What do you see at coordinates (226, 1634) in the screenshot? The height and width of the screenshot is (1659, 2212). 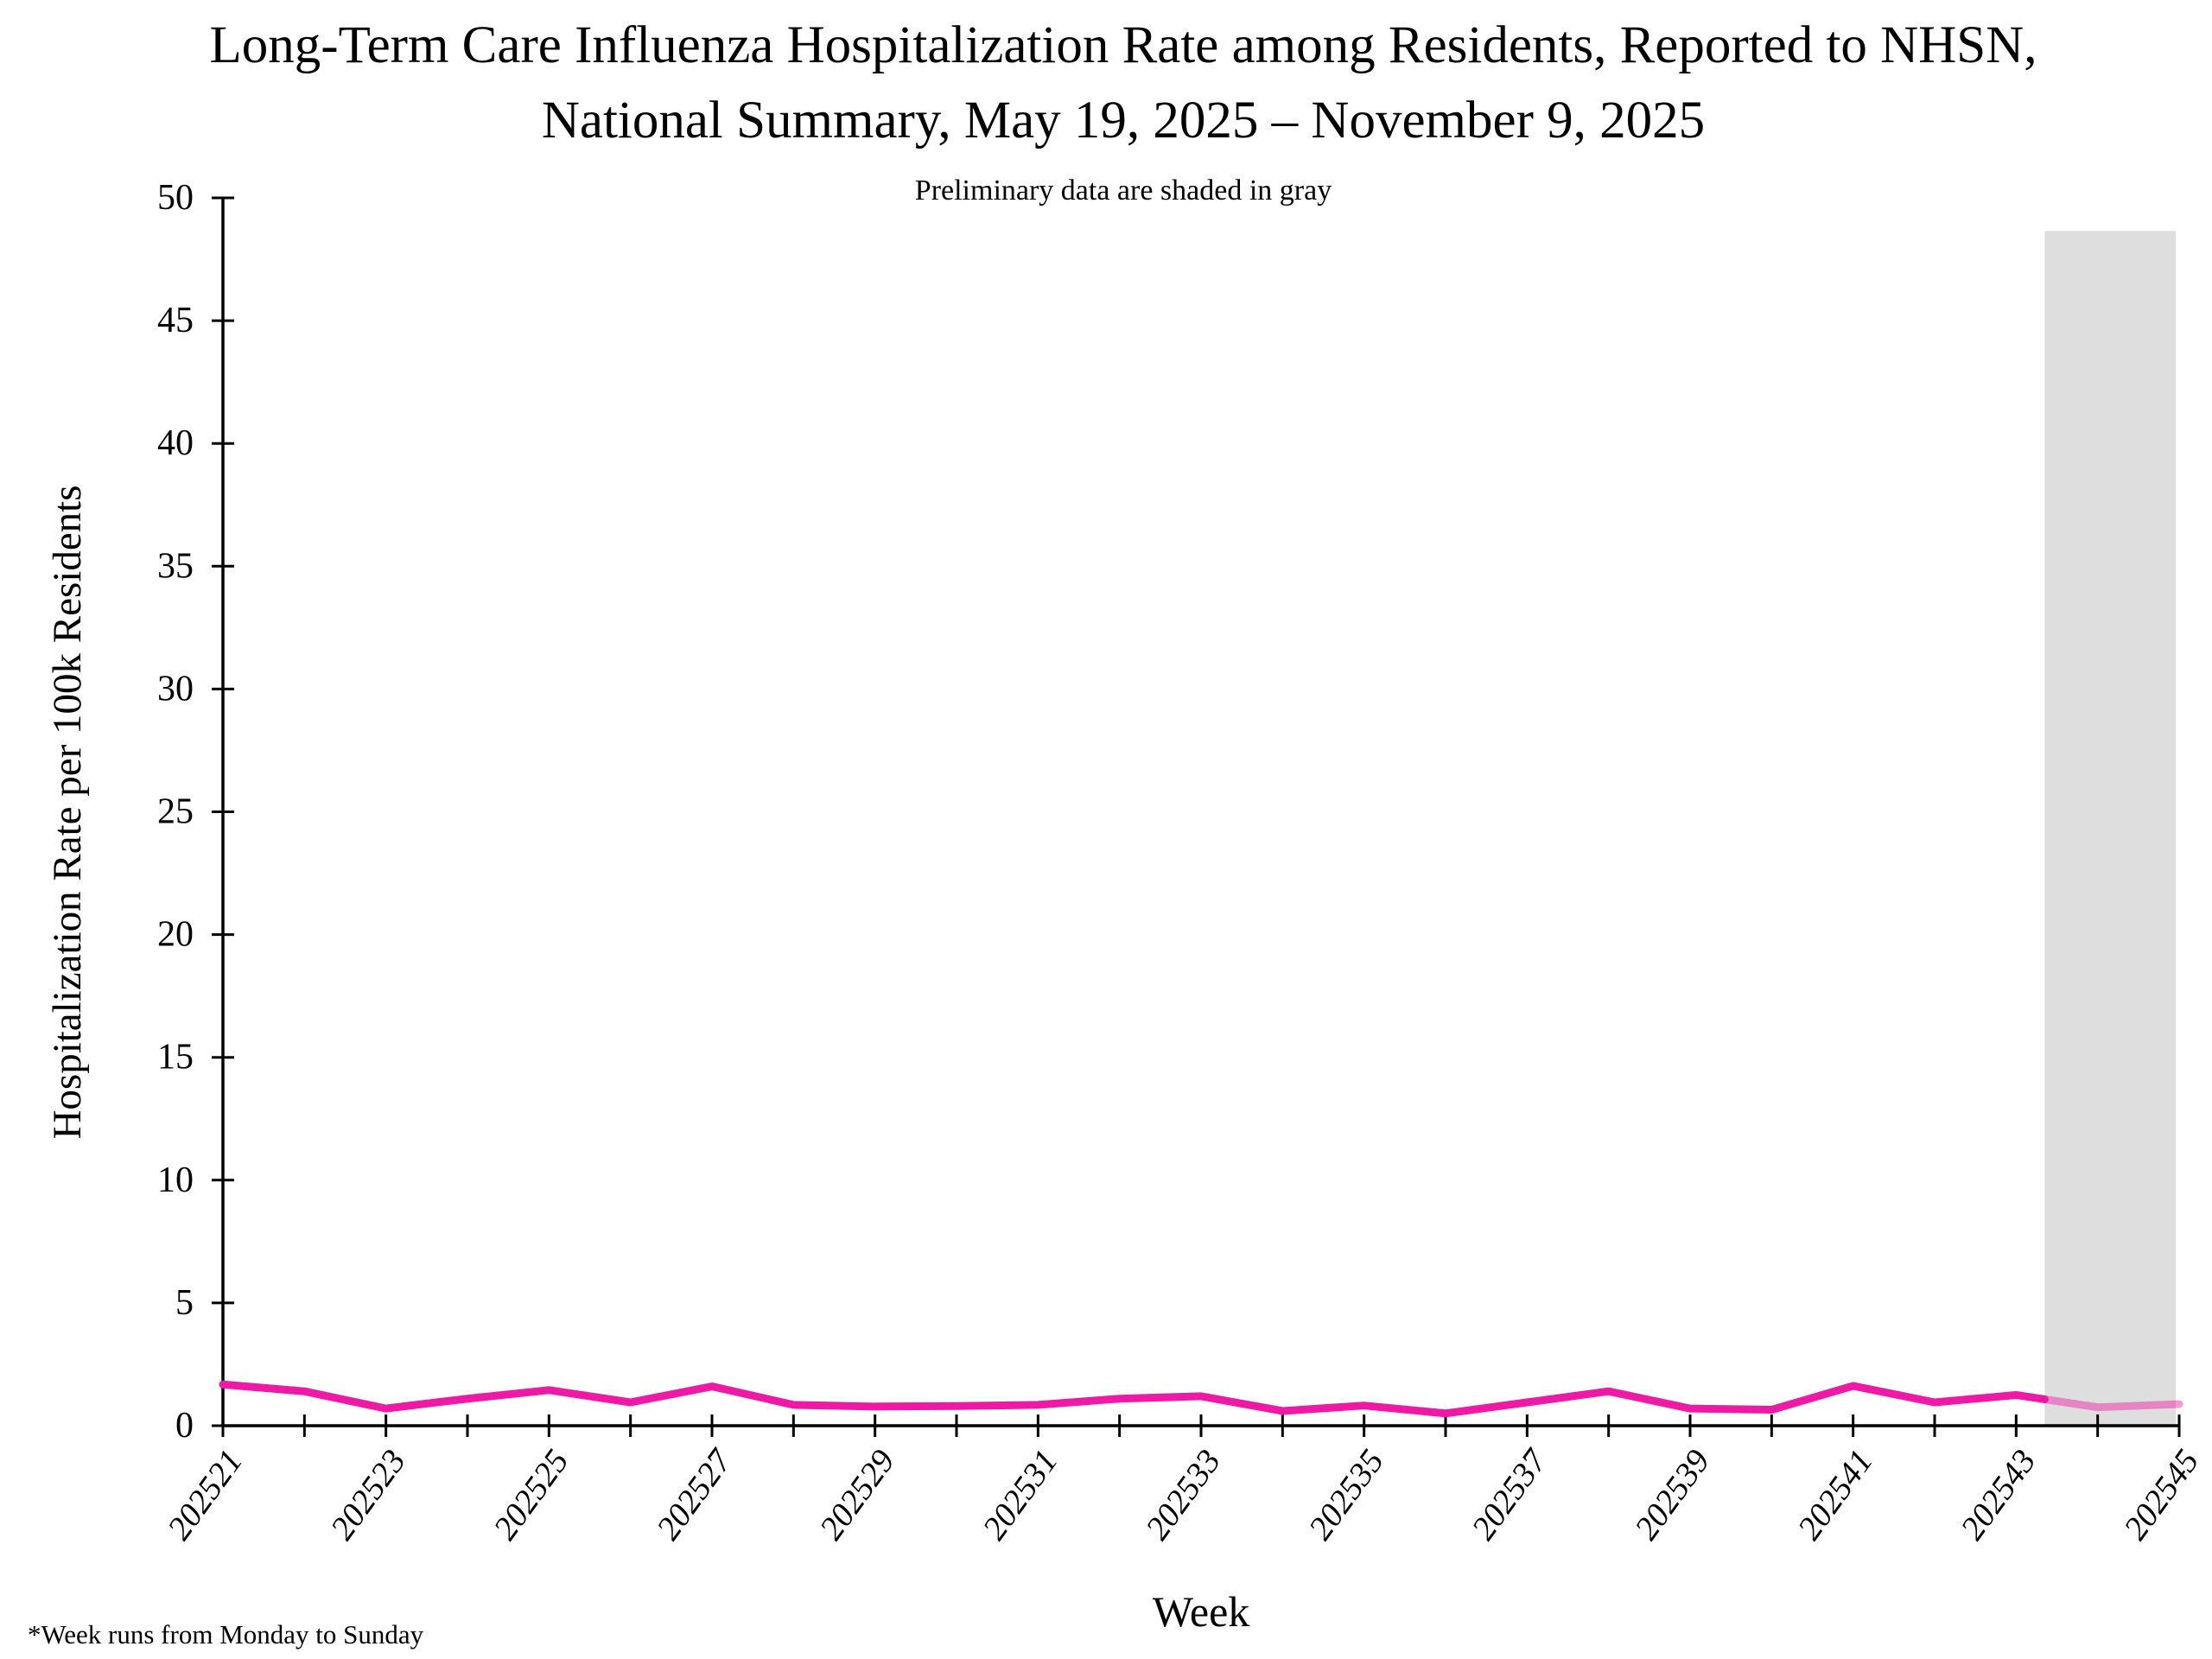 I see `chart-footnote: *Week runs from Monday to Sunday` at bounding box center [226, 1634].